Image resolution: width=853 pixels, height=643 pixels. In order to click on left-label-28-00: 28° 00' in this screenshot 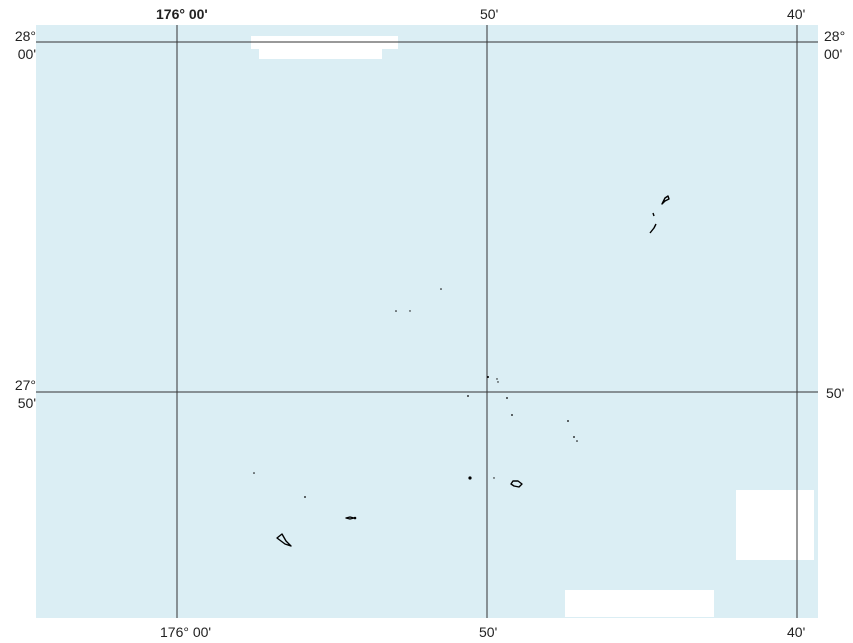, I will do `click(20, 45)`.